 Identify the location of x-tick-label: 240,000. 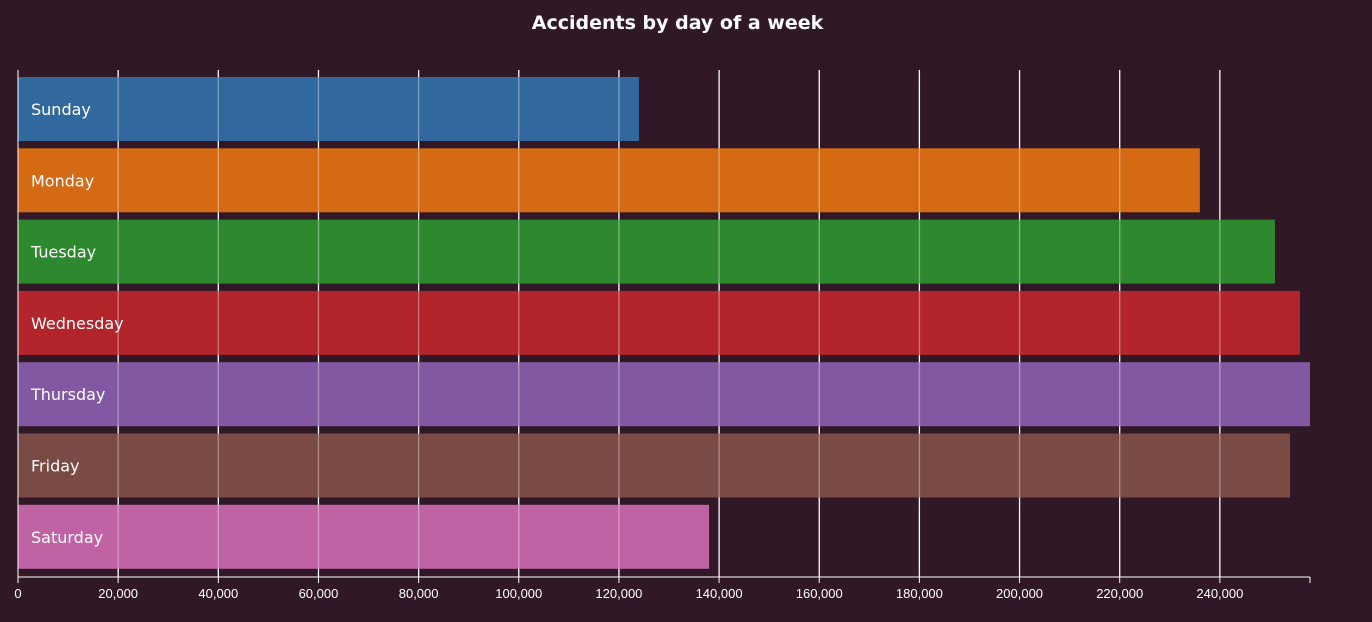
(1219, 593).